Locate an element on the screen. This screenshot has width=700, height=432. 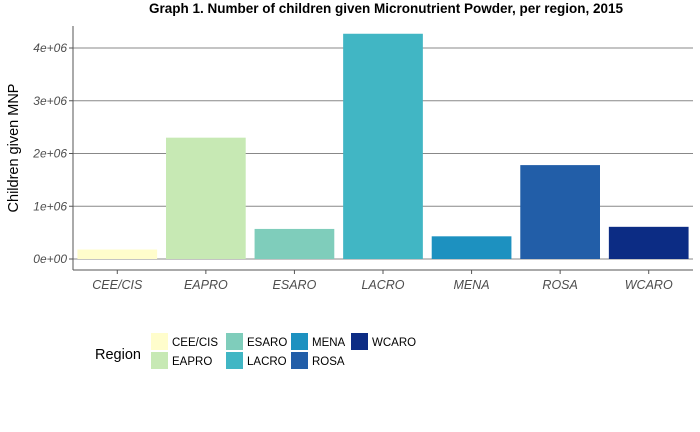
y-axis-label: Children given MNP is located at coordinates (14, 148).